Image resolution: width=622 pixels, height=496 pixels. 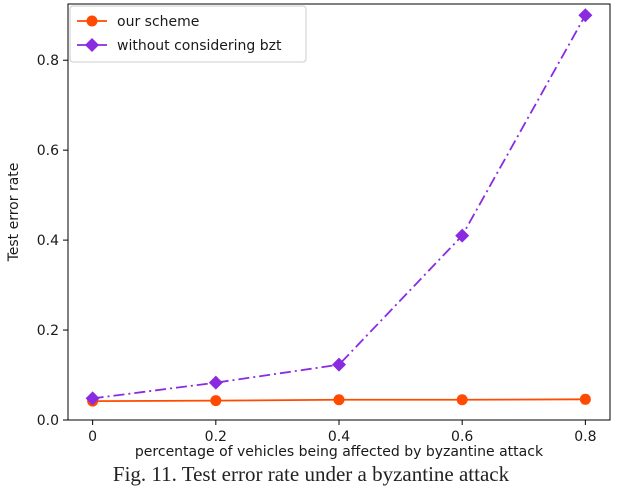 I want to click on y-tick-label: 0.6, so click(x=48, y=151).